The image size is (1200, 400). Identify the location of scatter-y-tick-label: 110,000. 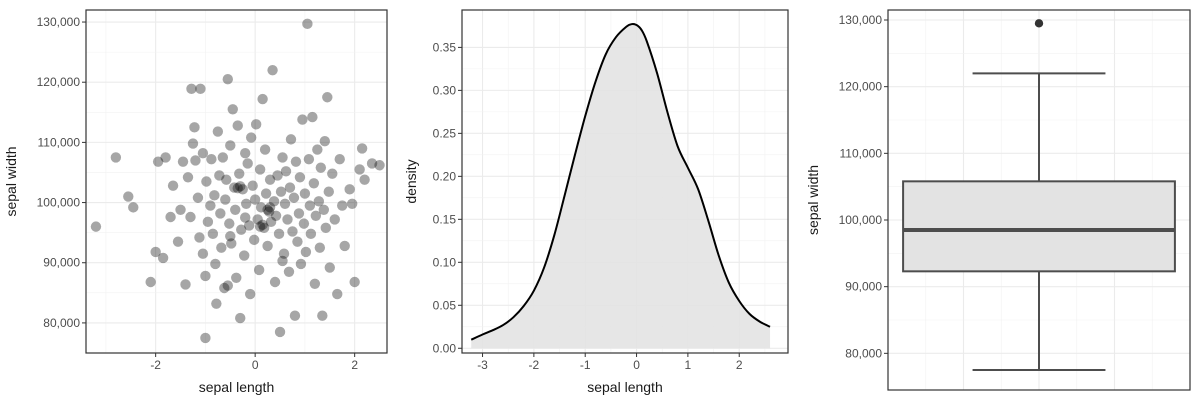
(59, 142).